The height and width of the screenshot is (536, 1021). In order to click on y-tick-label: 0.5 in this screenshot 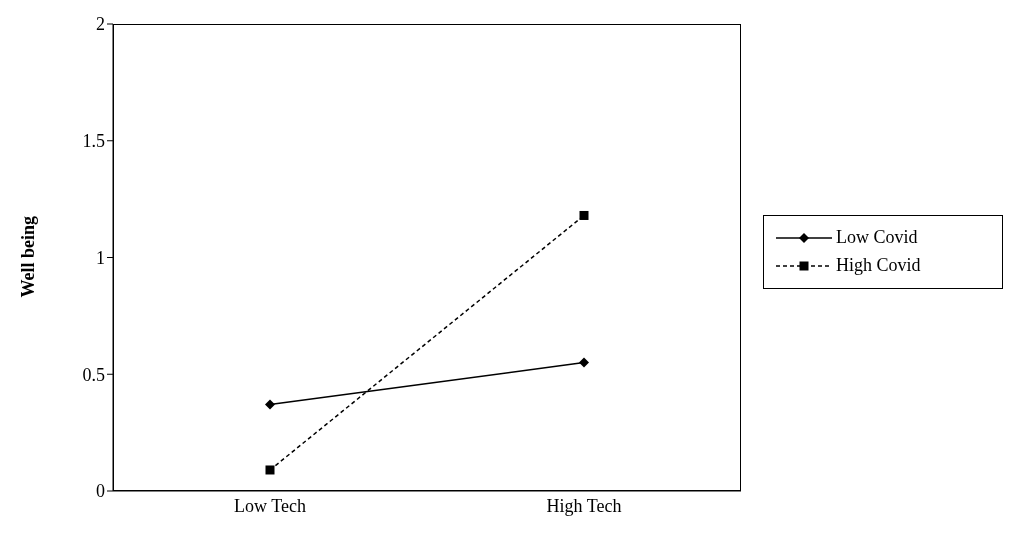, I will do `click(93, 374)`.